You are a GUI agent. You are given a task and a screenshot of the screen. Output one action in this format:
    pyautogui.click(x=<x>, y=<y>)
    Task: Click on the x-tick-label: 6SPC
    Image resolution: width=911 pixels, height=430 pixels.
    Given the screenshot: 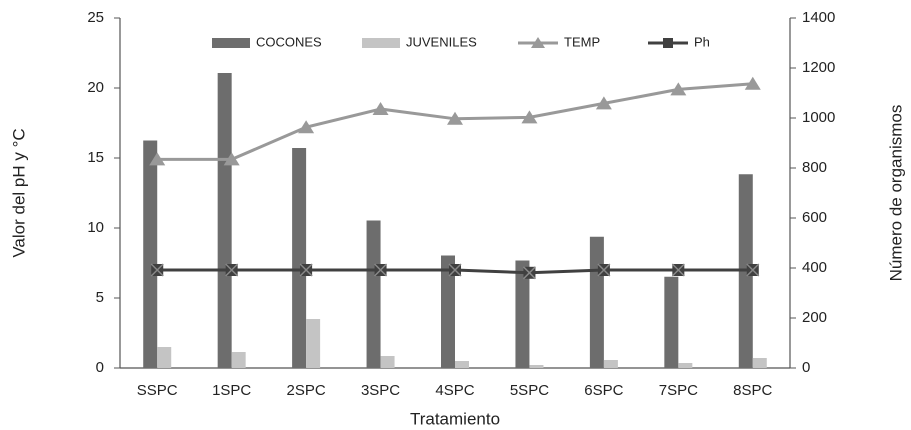 What is the action you would take?
    pyautogui.click(x=603, y=390)
    